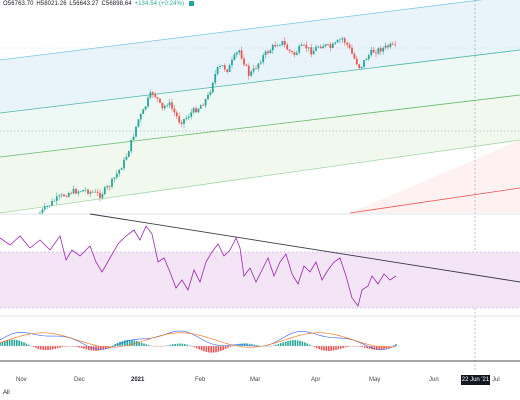 The height and width of the screenshot is (400, 520). I want to click on xaxis-label-nov: Nov, so click(21, 380).